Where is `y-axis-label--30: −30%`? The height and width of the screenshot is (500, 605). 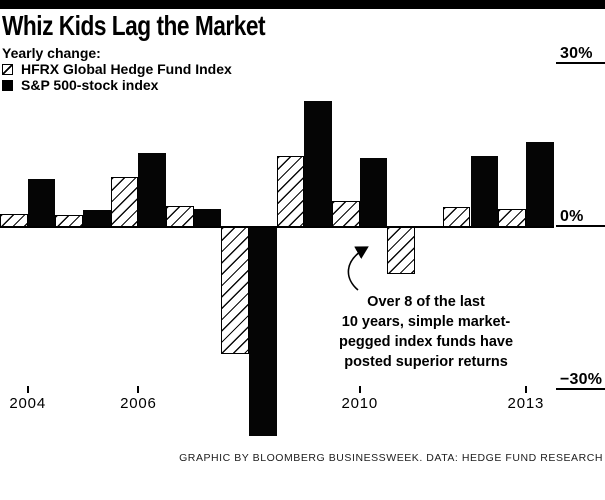 y-axis-label--30: −30% is located at coordinates (580, 379).